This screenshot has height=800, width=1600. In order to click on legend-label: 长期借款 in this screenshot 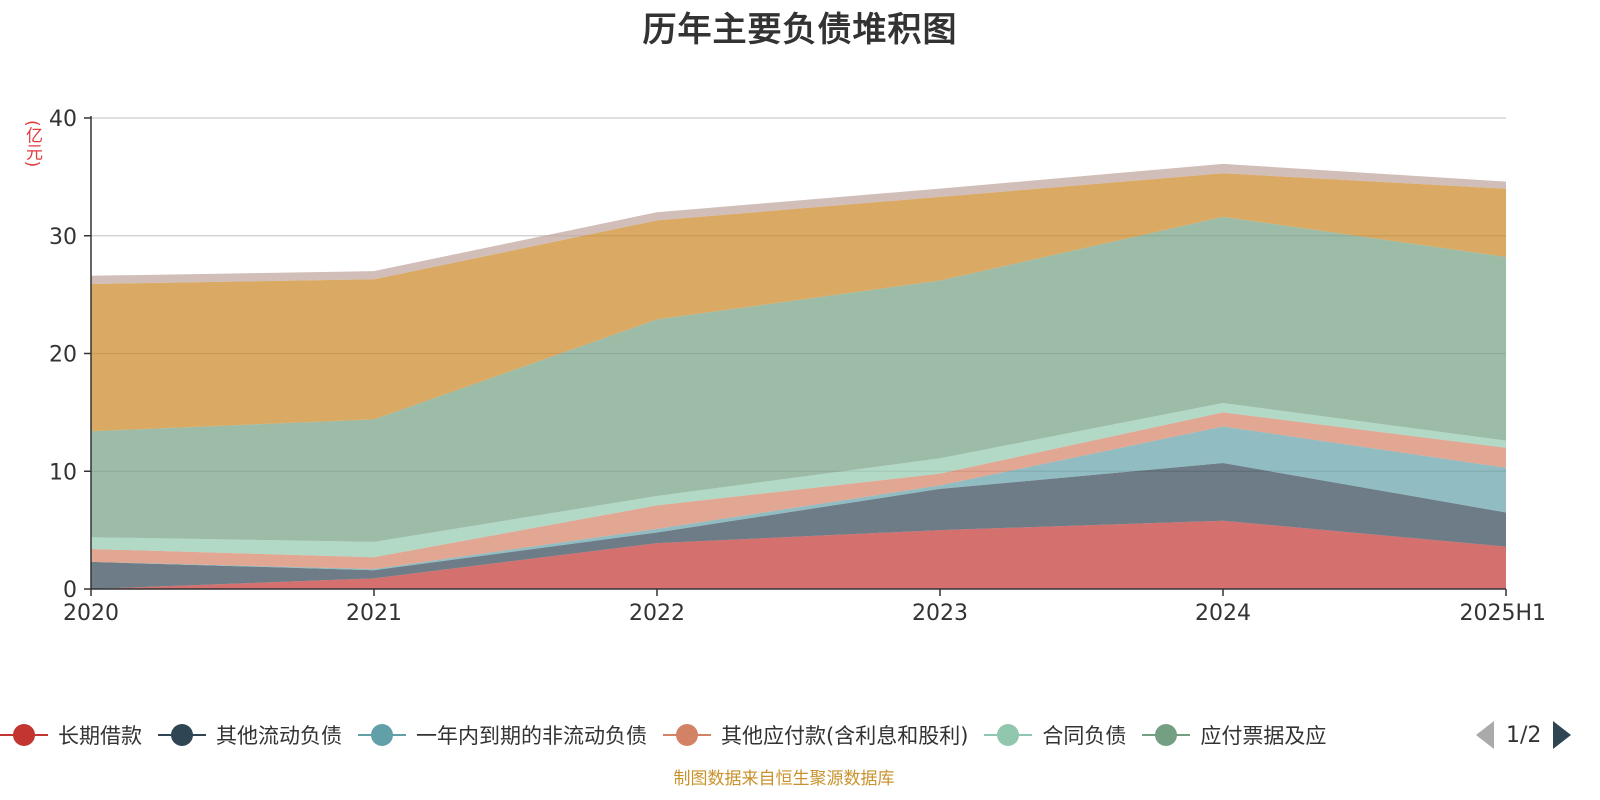, I will do `click(100, 736)`.